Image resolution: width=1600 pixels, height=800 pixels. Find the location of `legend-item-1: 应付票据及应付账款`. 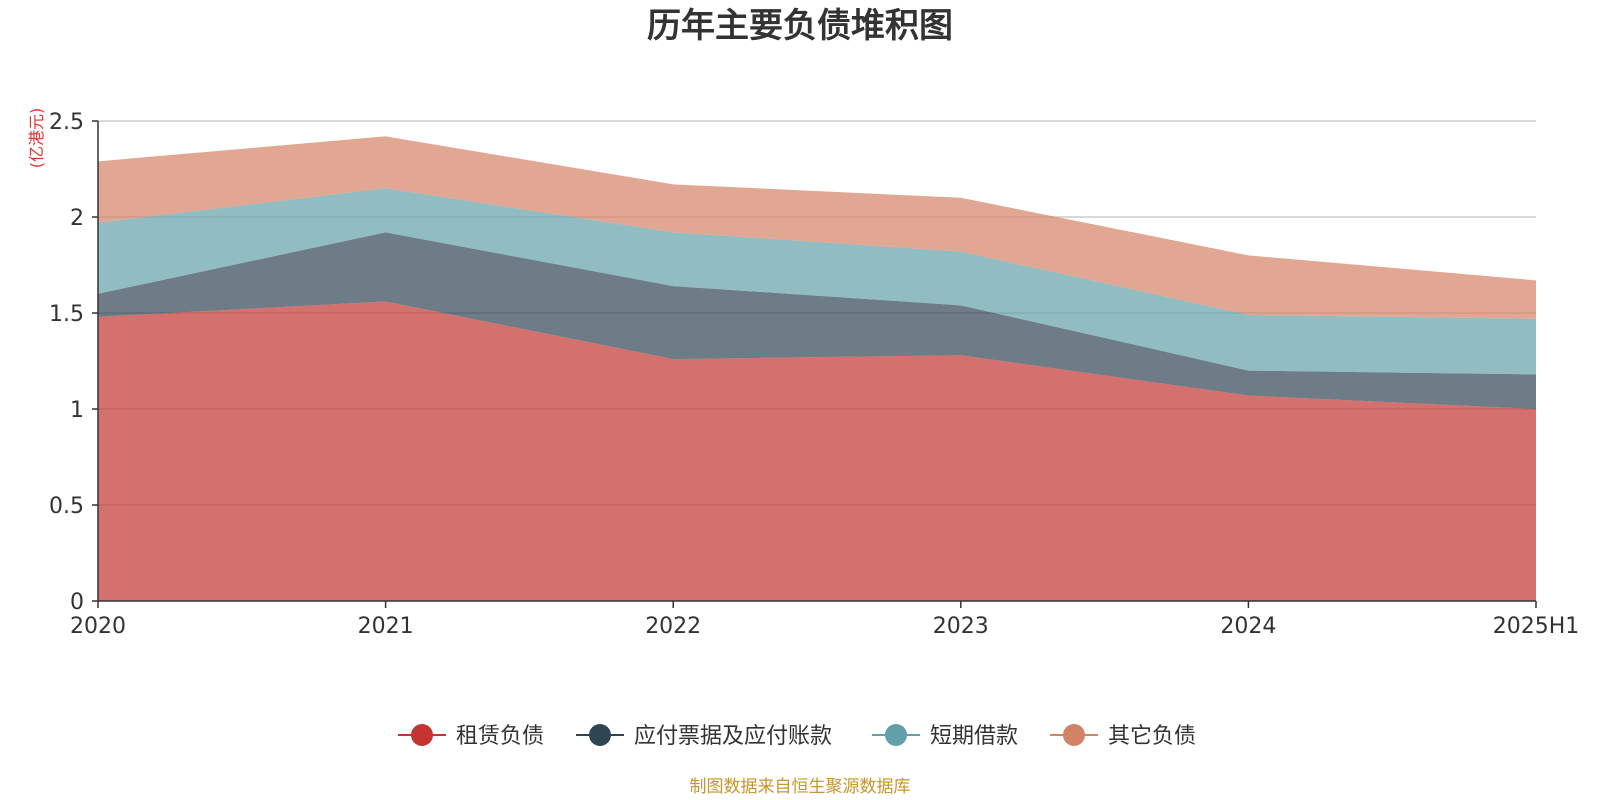

legend-item-1: 应付票据及应付账款 is located at coordinates (704, 736).